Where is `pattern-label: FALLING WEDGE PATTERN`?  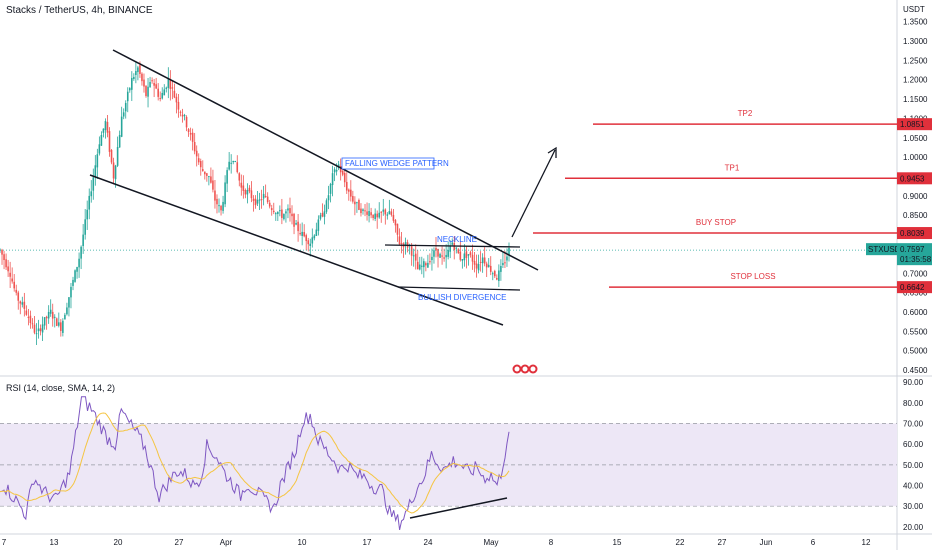 pattern-label: FALLING WEDGE PATTERN is located at coordinates (397, 163).